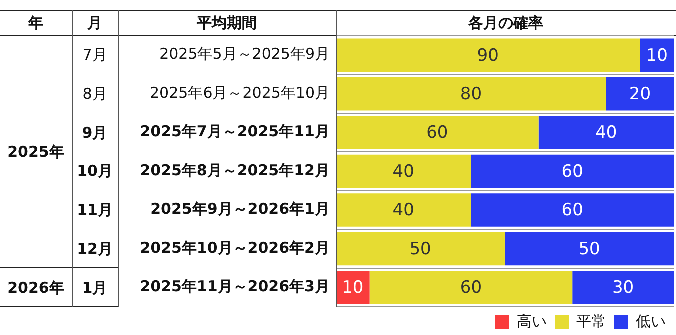 This screenshot has height=335, width=676. I want to click on legend-label: 平常, so click(591, 321).